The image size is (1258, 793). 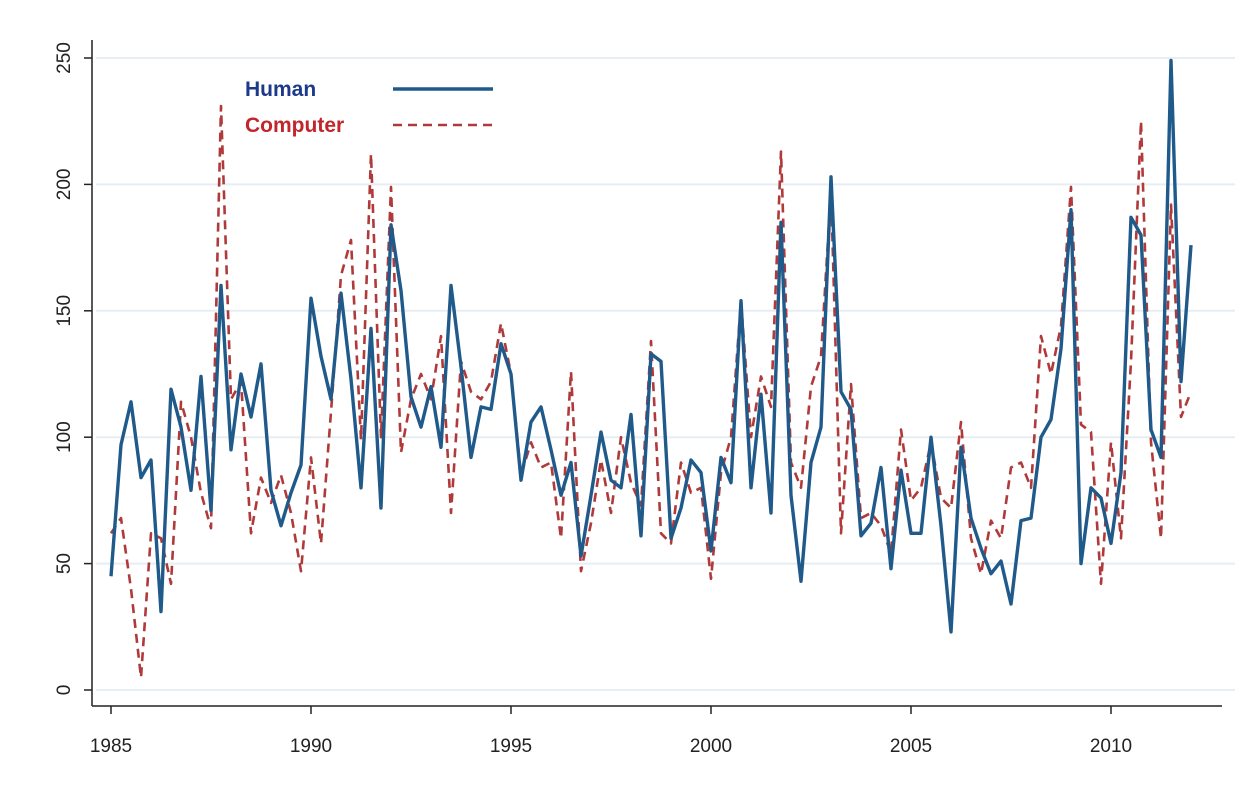 What do you see at coordinates (294, 125) in the screenshot?
I see `legend-label: Computer` at bounding box center [294, 125].